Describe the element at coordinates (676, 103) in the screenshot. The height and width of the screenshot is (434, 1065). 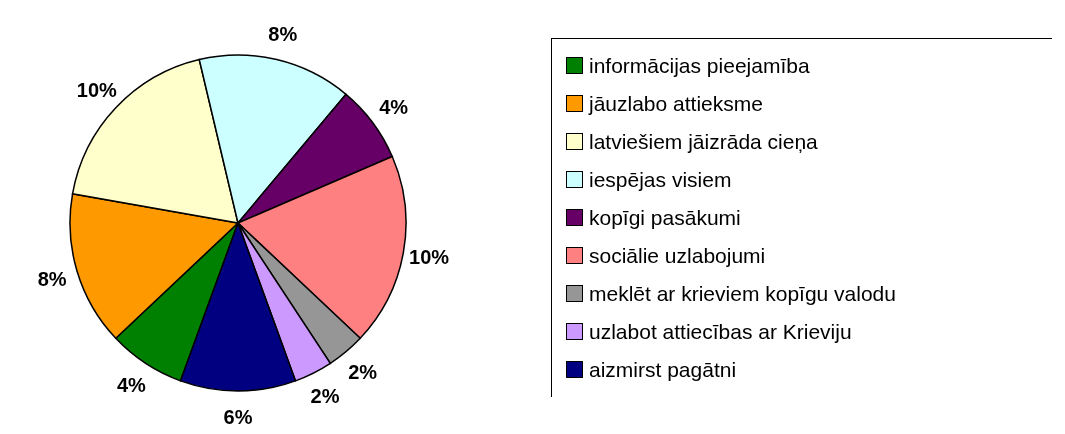
I see `legend-label: jāuzlabo attieksme` at that location.